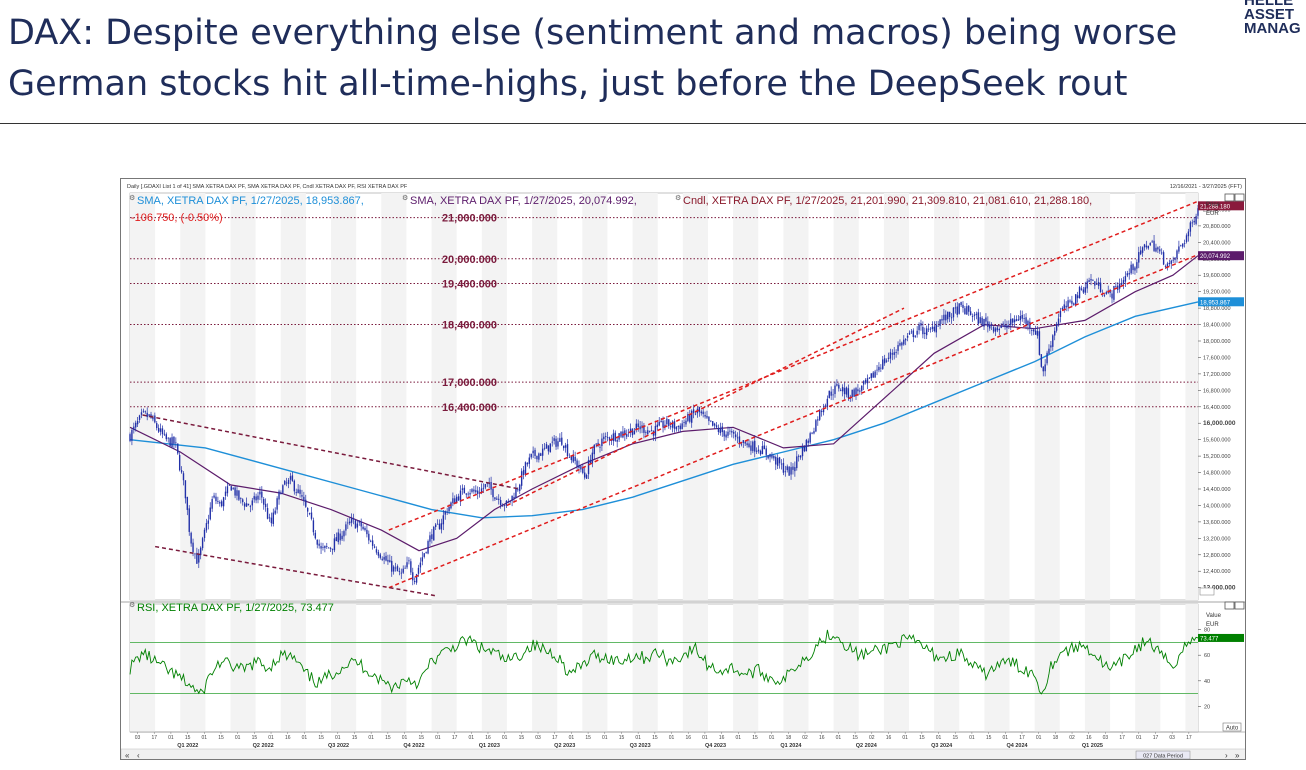 This screenshot has height=770, width=1306. I want to click on price-maximize-button, so click(1239, 197).